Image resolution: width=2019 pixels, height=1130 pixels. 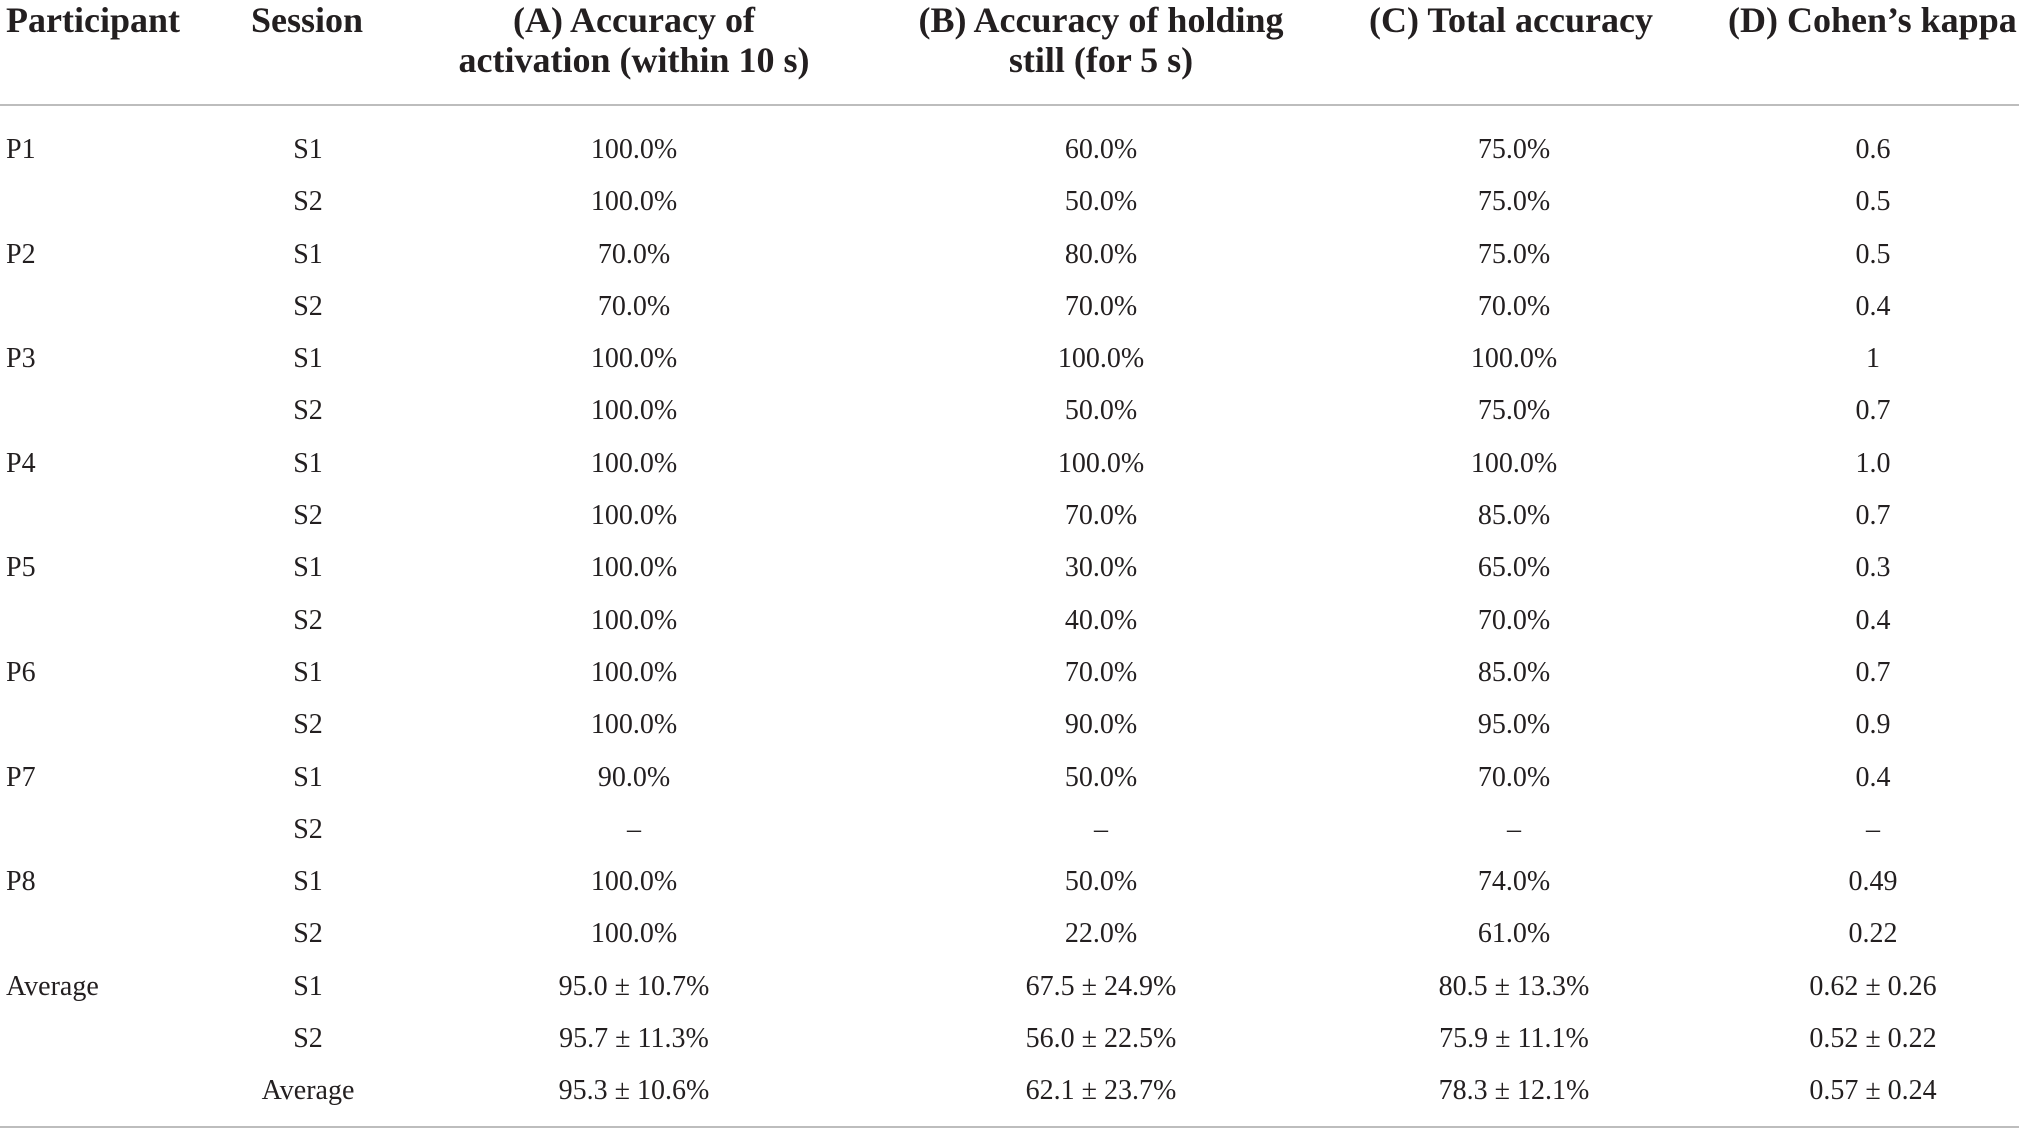 What do you see at coordinates (1009, 411) in the screenshot?
I see `table-row: S2 100.0% 50.0% 75.0% 0.7` at bounding box center [1009, 411].